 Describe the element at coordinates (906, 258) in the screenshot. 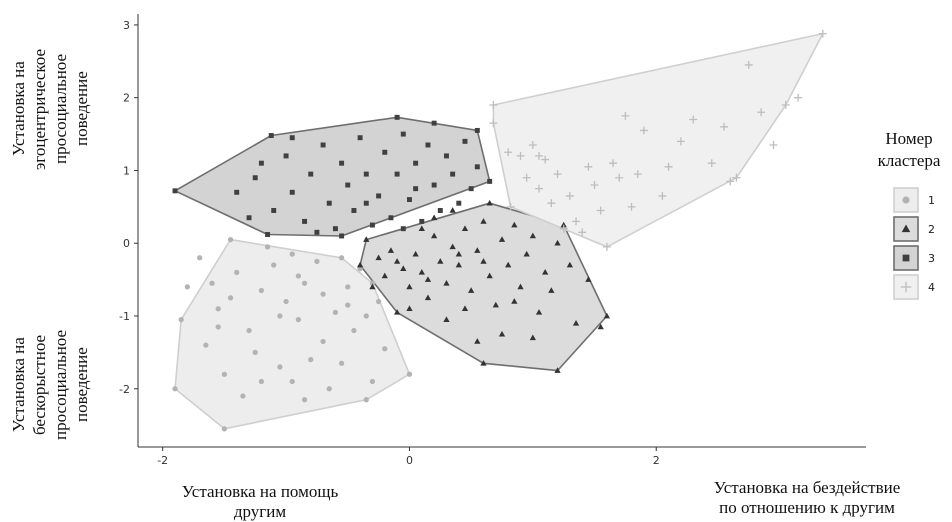

I see `legend-square-marker` at that location.